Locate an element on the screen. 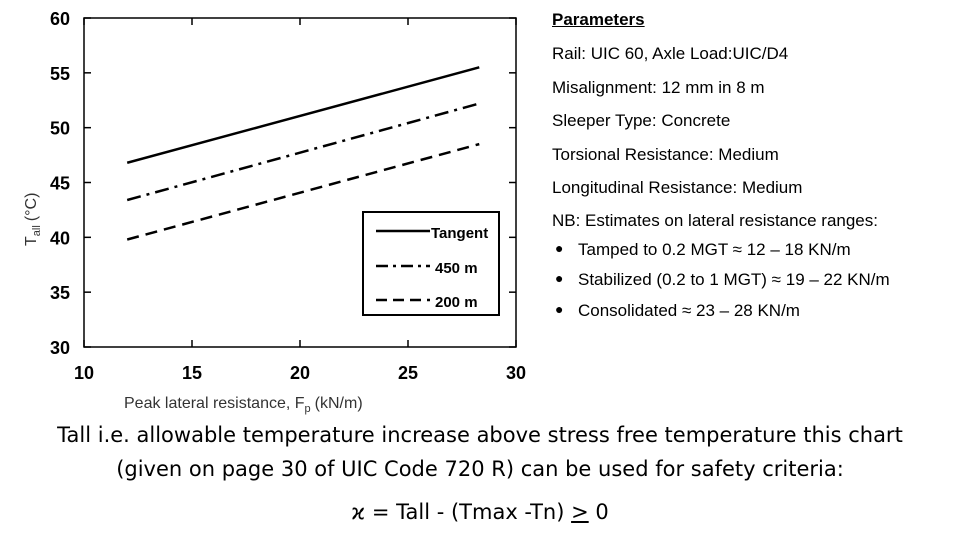  x-axis-label-main: Peak lateral resistance, F is located at coordinates (214, 403).